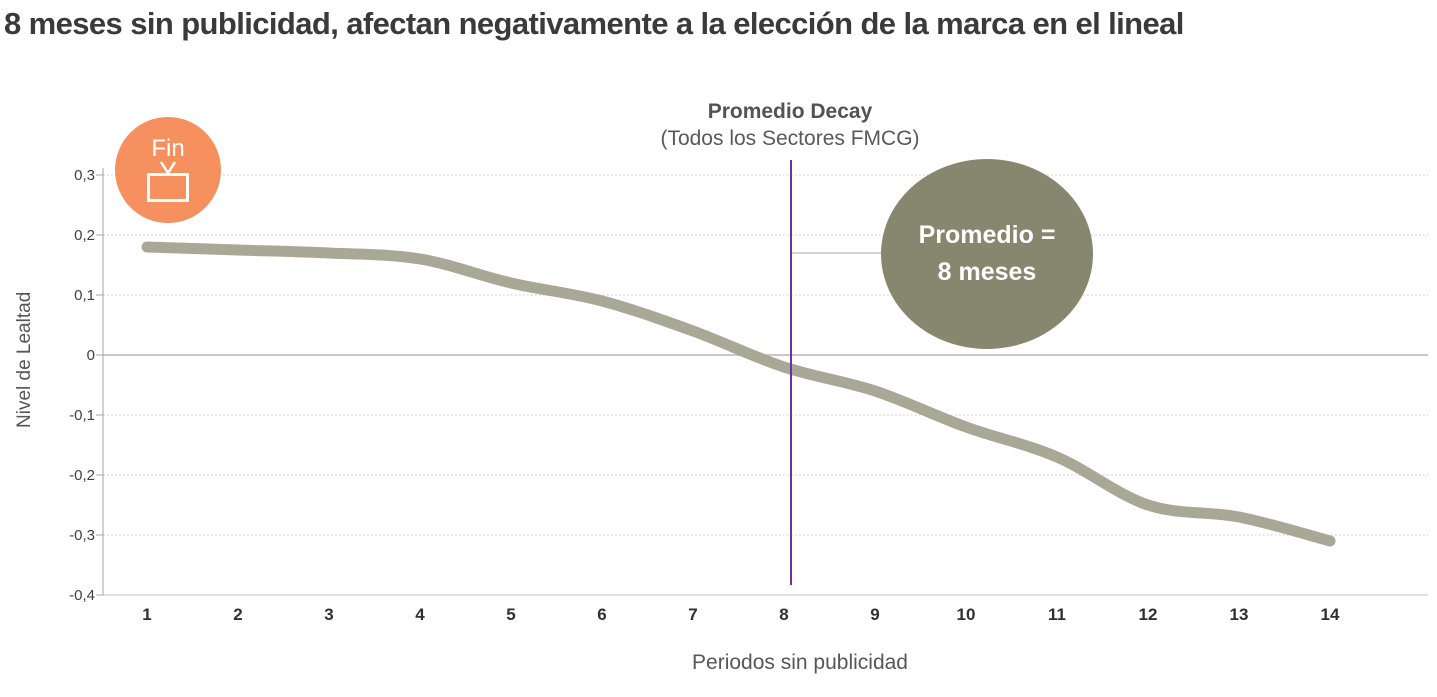 The height and width of the screenshot is (697, 1437). Describe the element at coordinates (790, 125) in the screenshot. I see `promedio-decay-annotation: Promedio Decay (Todos los Sectores FMCG)` at that location.